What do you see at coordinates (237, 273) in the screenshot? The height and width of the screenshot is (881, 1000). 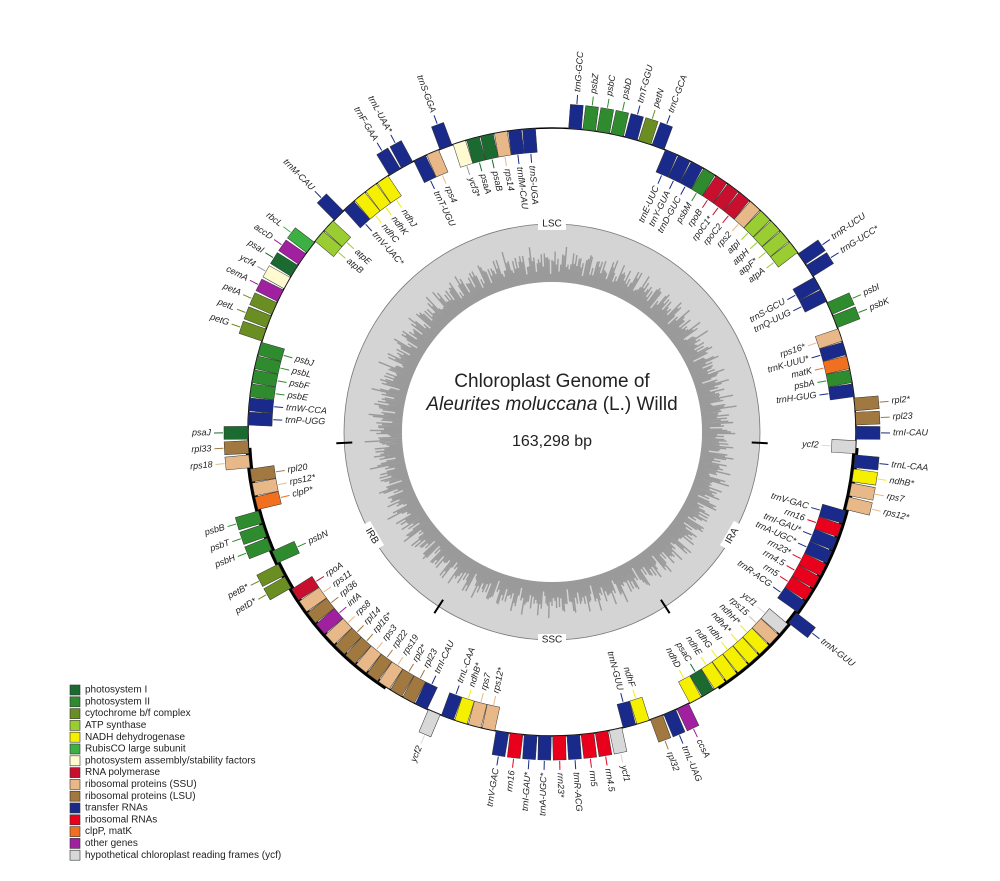 I see `gene-label: cemA` at bounding box center [237, 273].